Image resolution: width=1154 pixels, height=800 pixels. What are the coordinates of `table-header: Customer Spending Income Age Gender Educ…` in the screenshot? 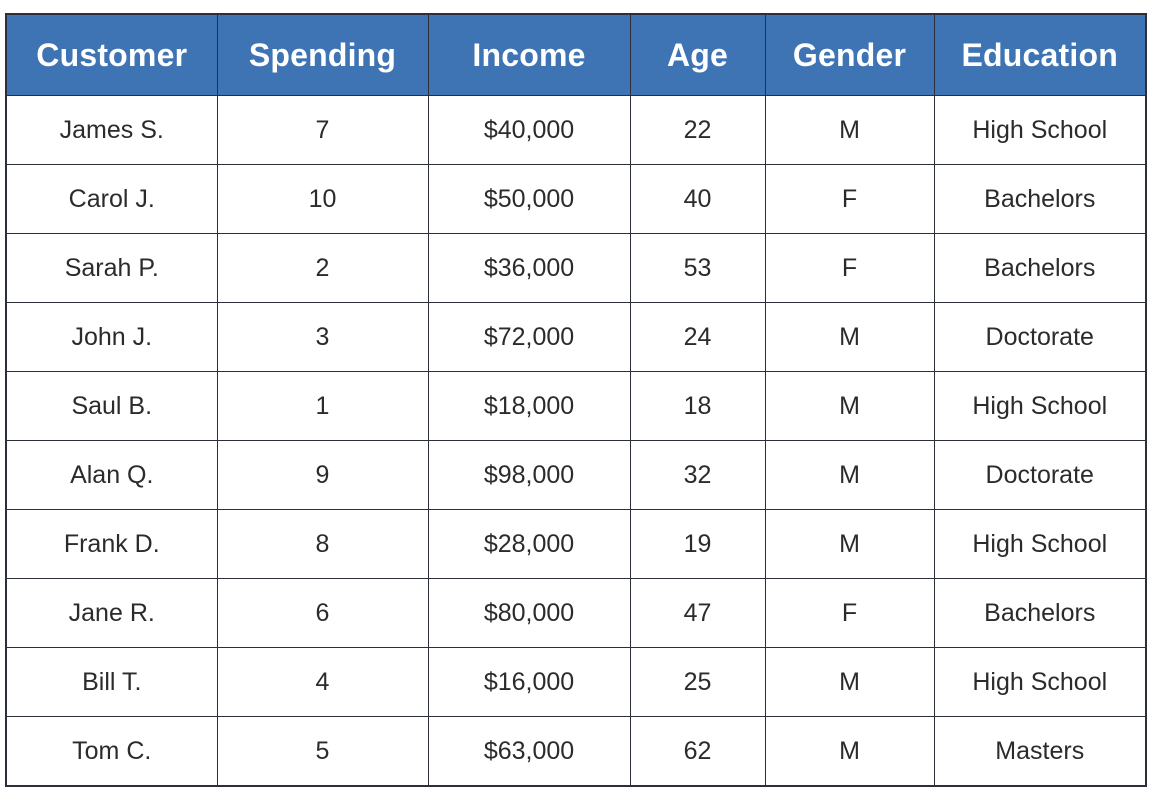 It's located at (576, 54).